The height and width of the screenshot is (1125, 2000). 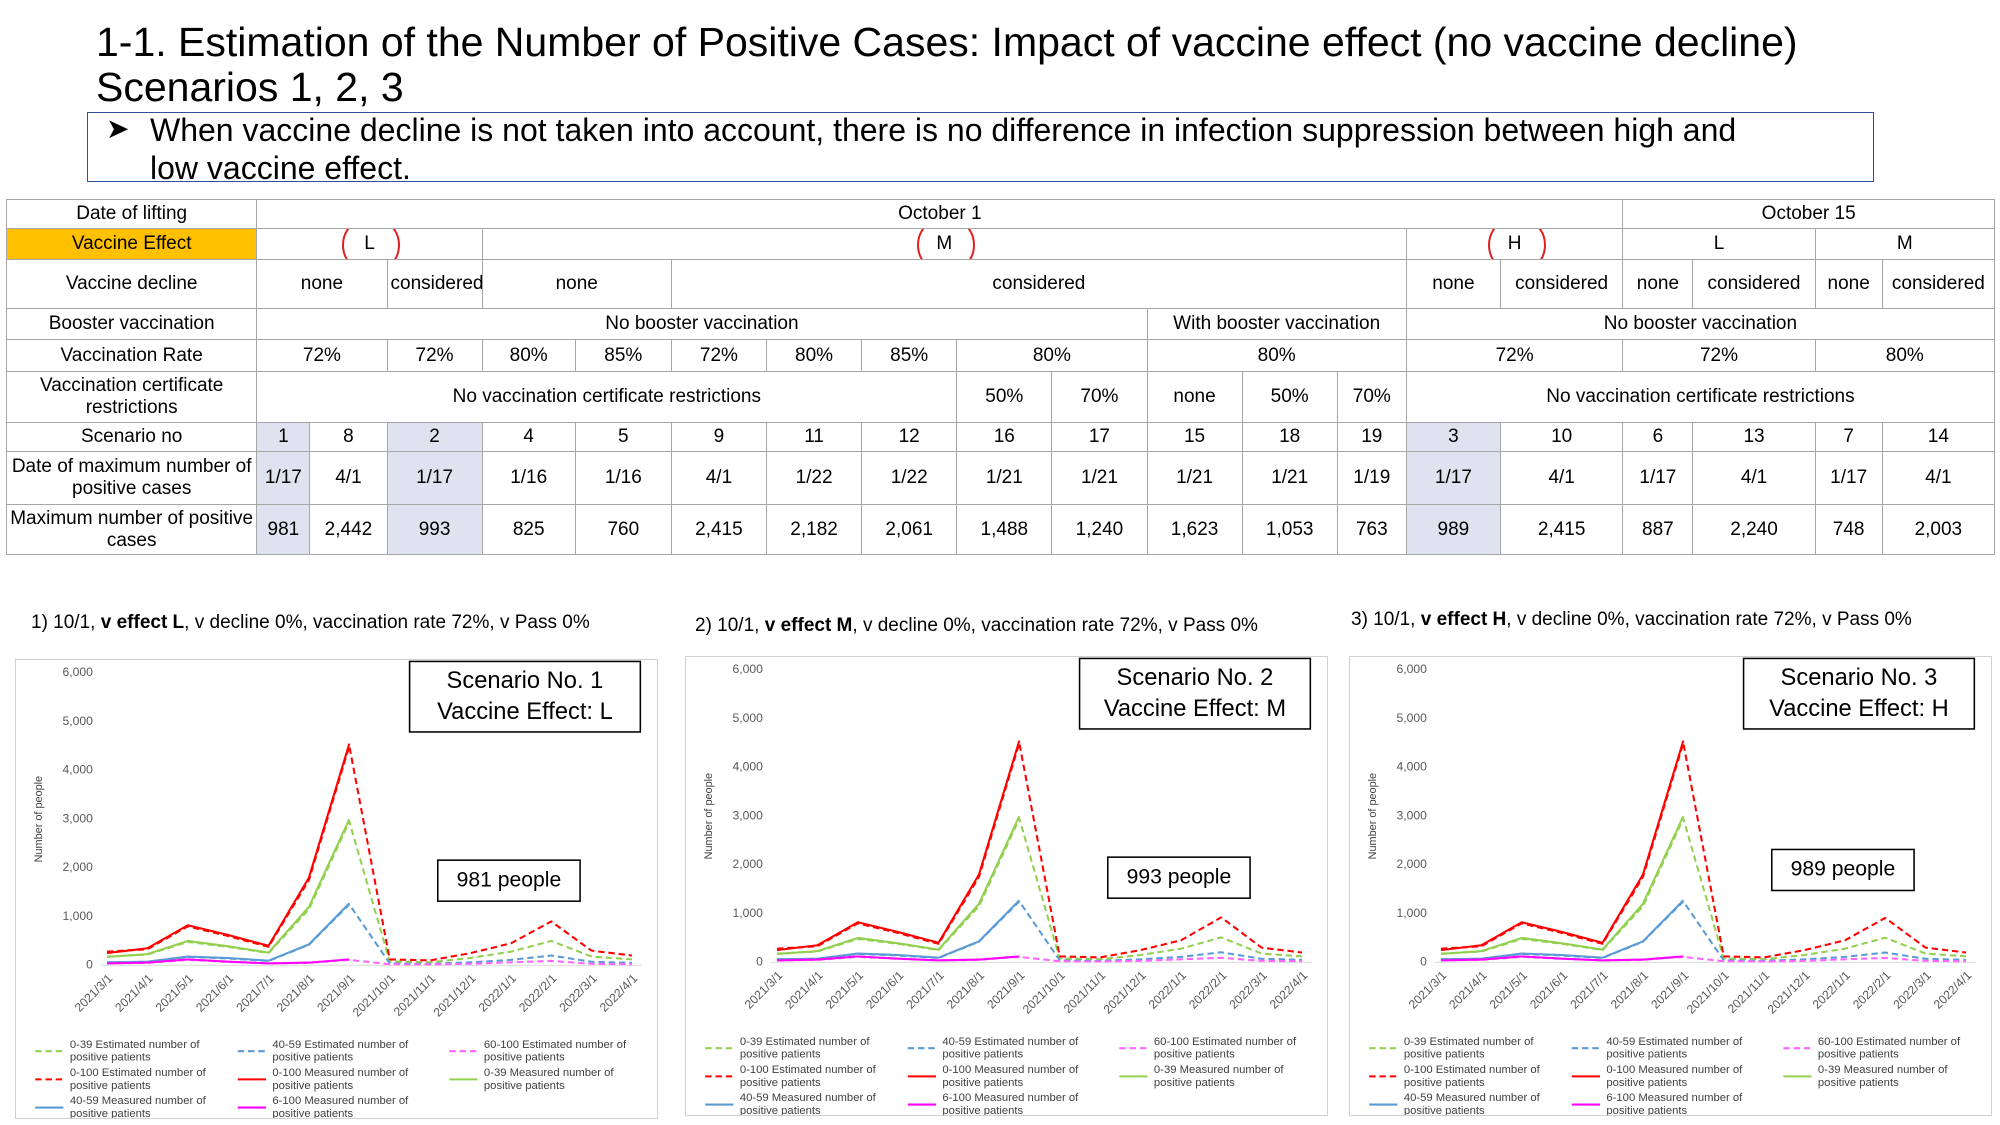 I want to click on title-part: 2) 10/1,, so click(x=727, y=625).